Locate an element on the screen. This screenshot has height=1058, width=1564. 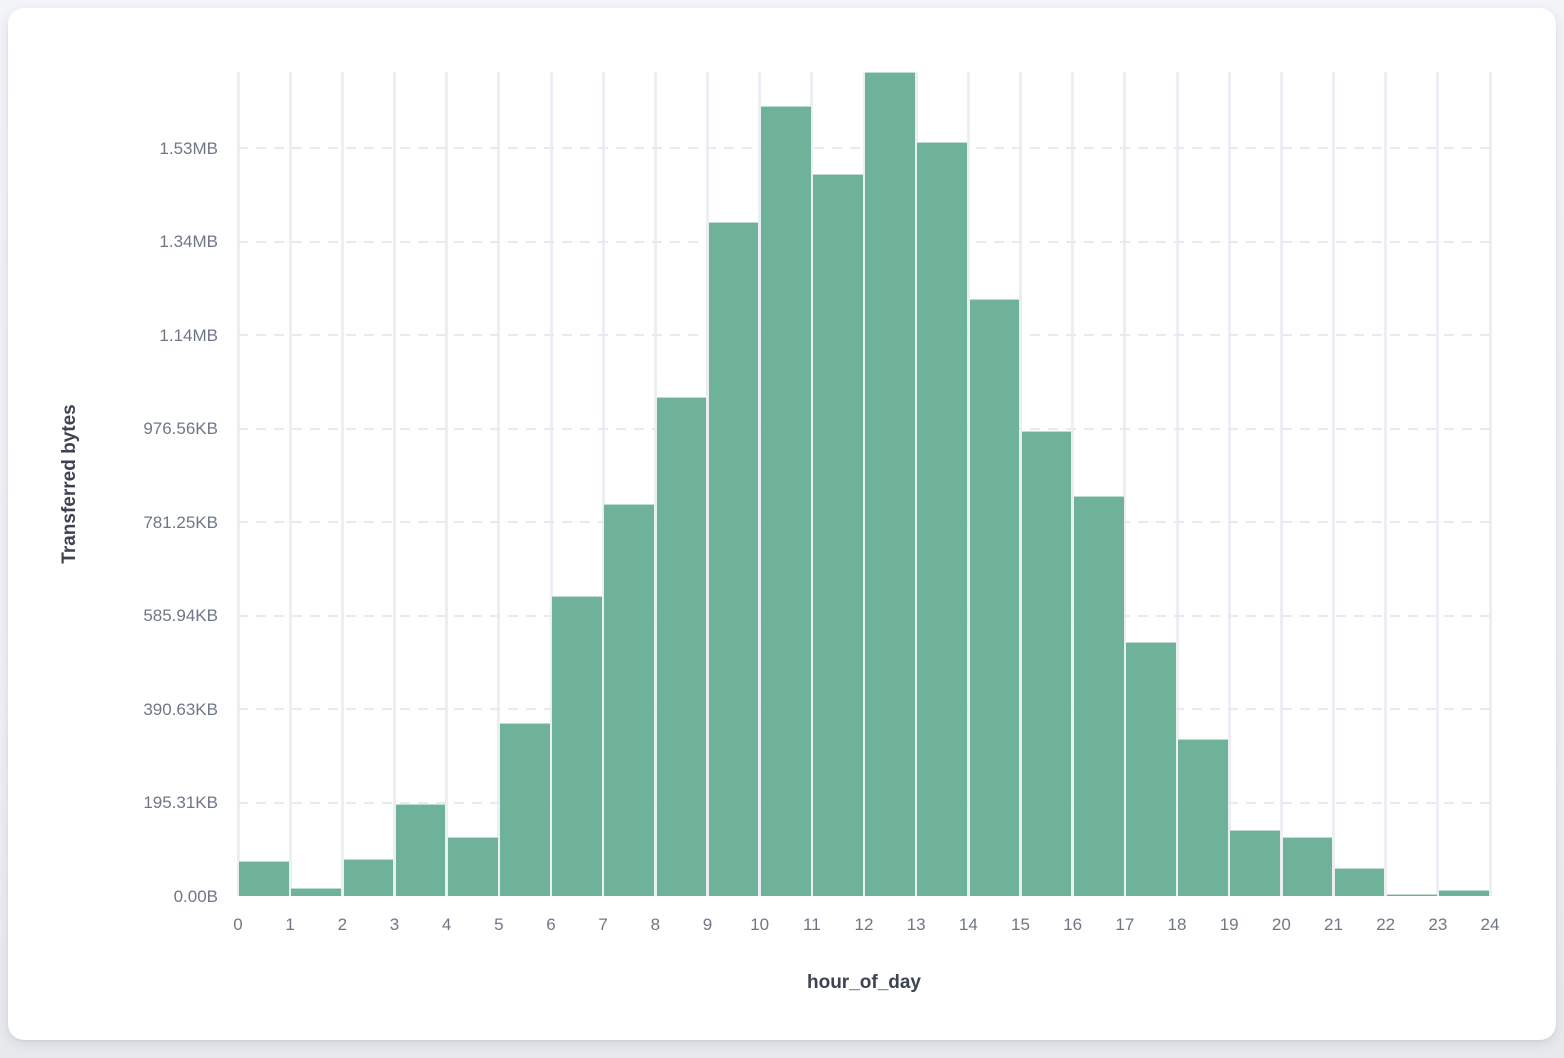
y-tick-label: 390.63KB is located at coordinates (180, 709).